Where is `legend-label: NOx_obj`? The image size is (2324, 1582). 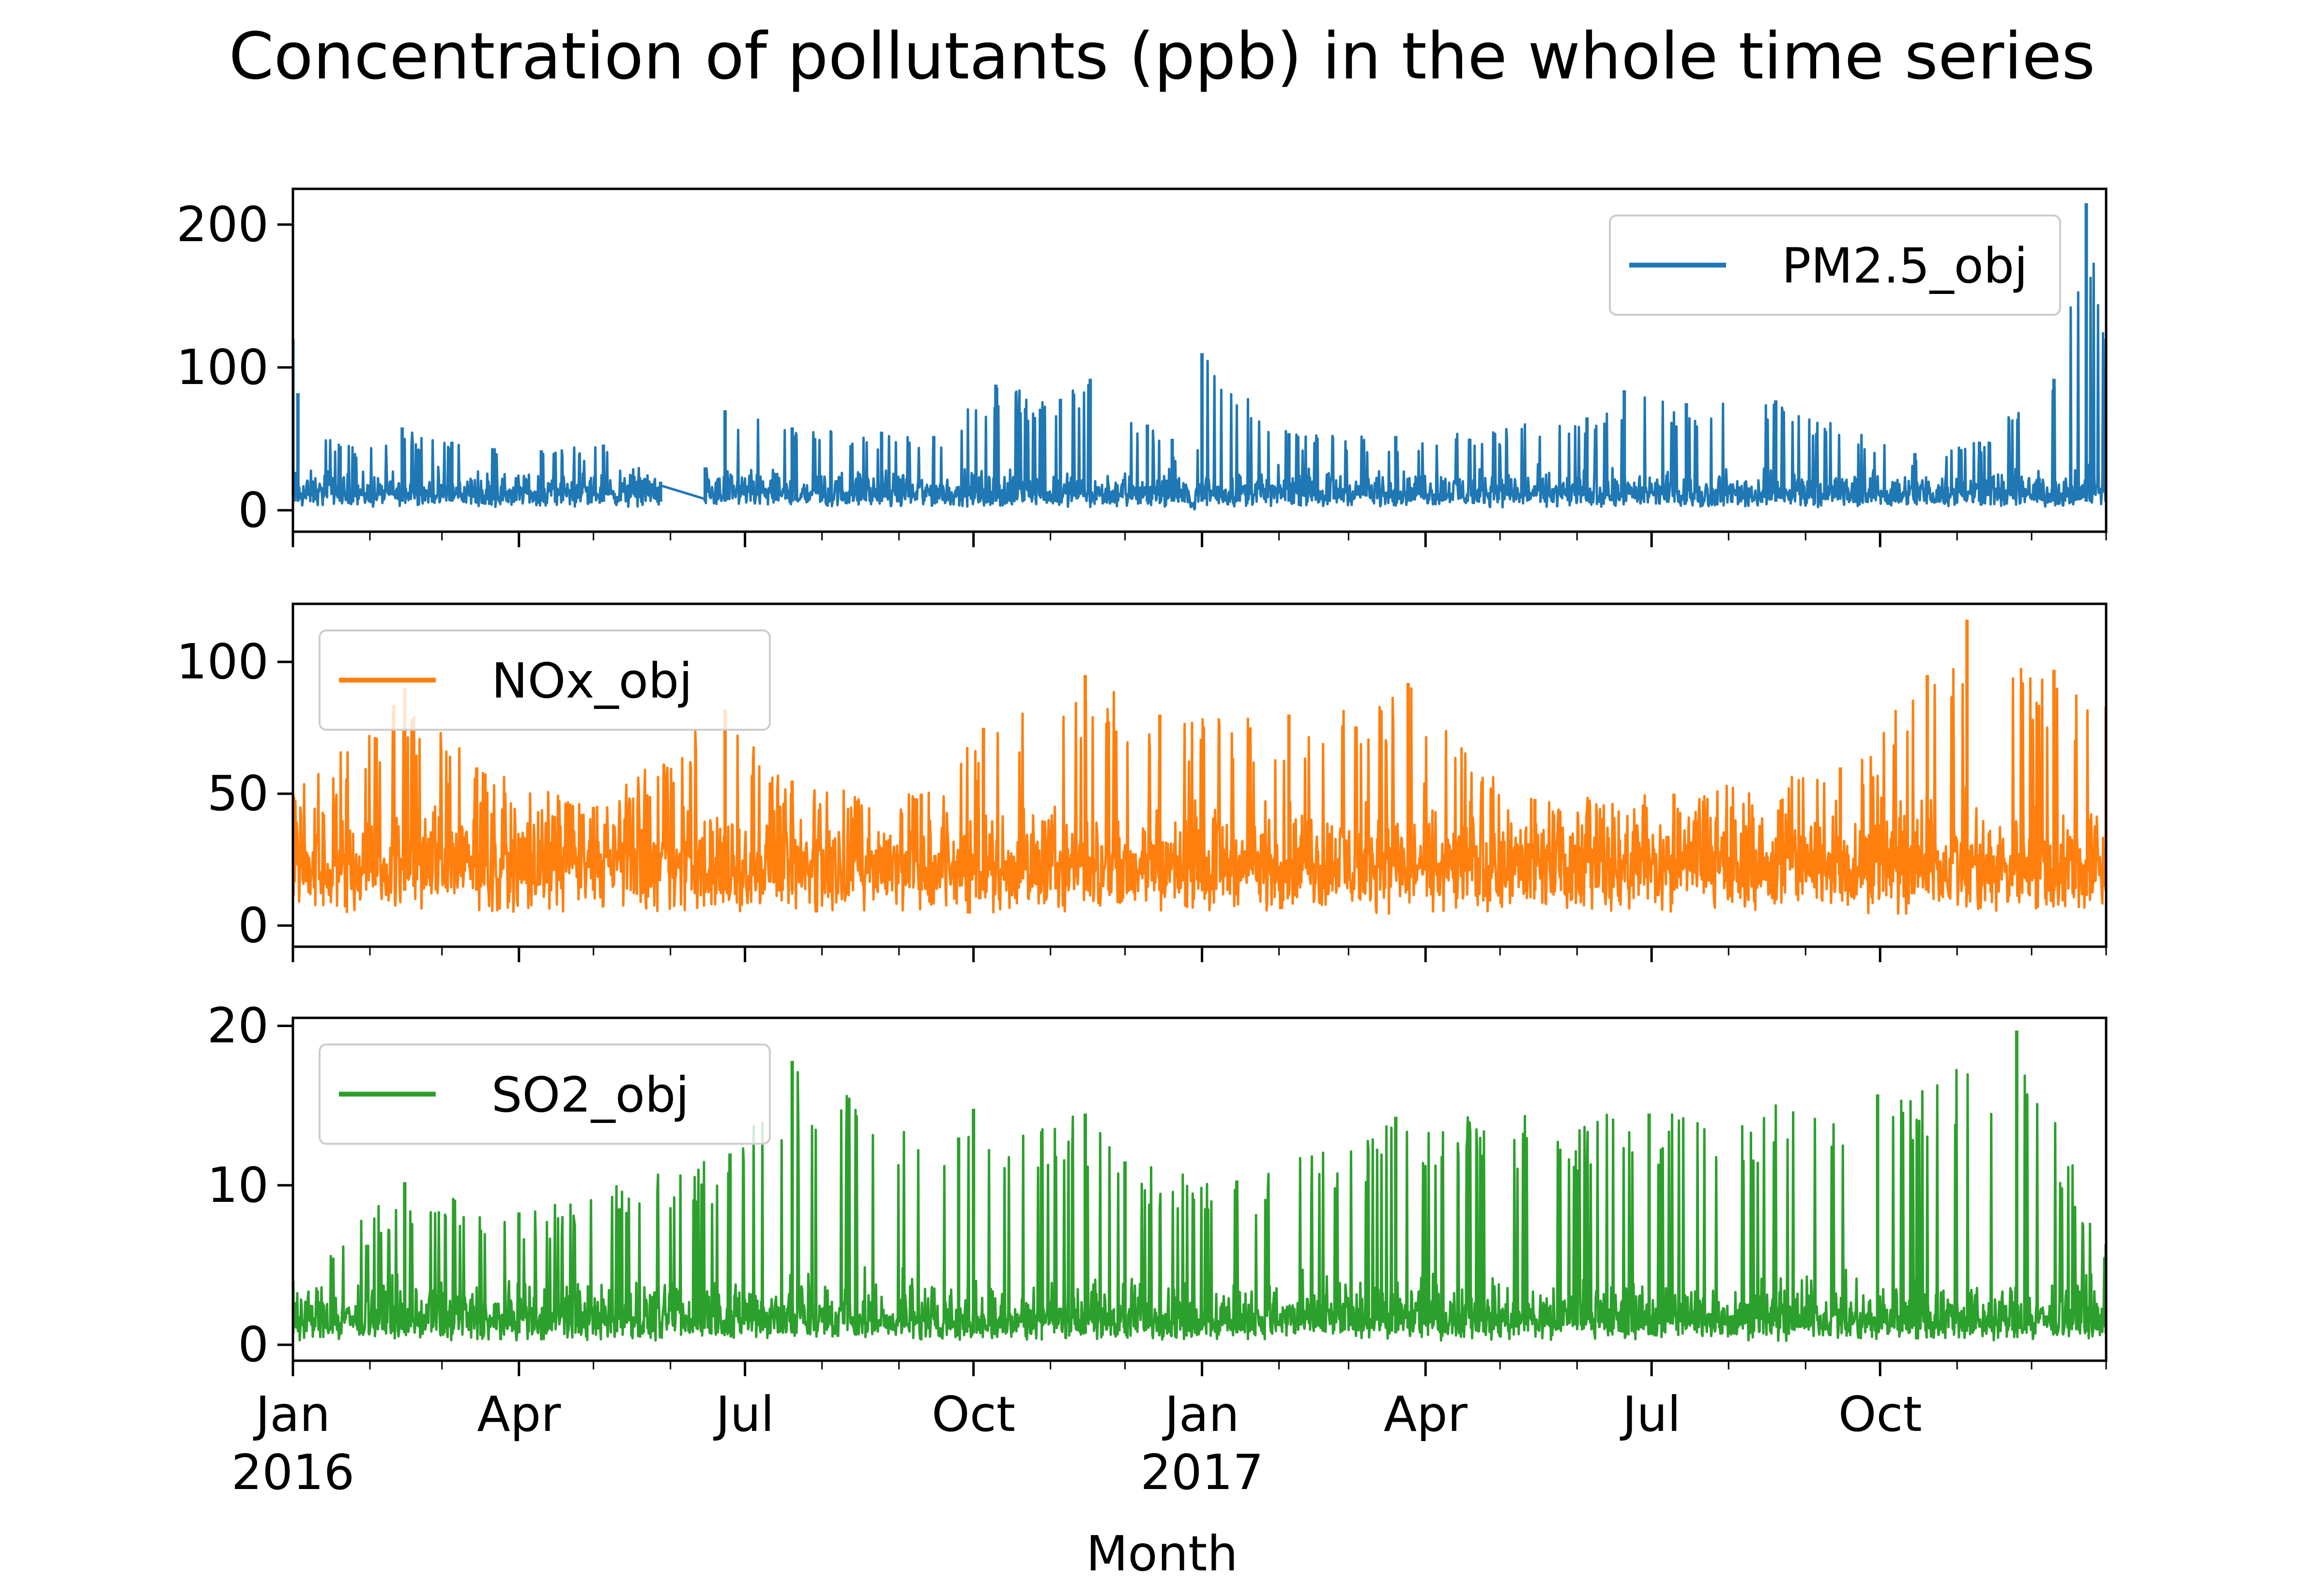 legend-label: NOx_obj is located at coordinates (592, 681).